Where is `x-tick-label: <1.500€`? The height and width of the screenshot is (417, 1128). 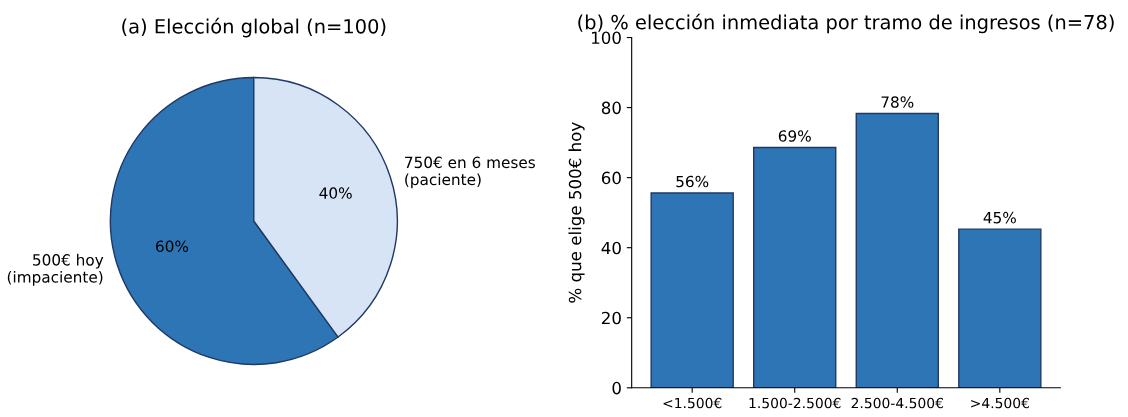 x-tick-label: <1.500€ is located at coordinates (692, 403).